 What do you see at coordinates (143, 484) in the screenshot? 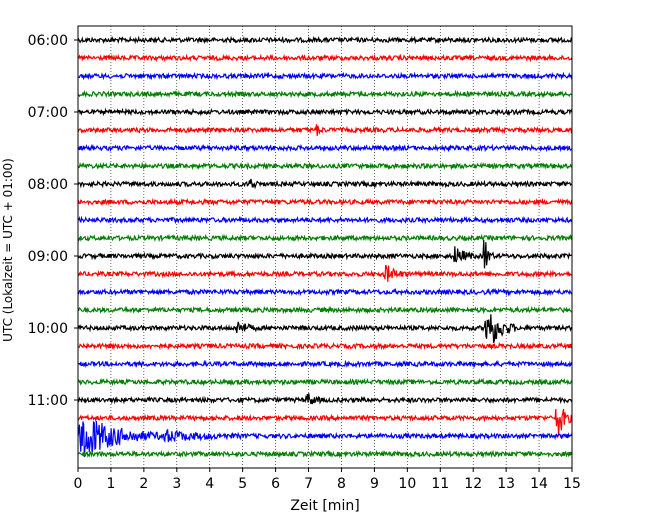
I see `x-tick-label: 2` at bounding box center [143, 484].